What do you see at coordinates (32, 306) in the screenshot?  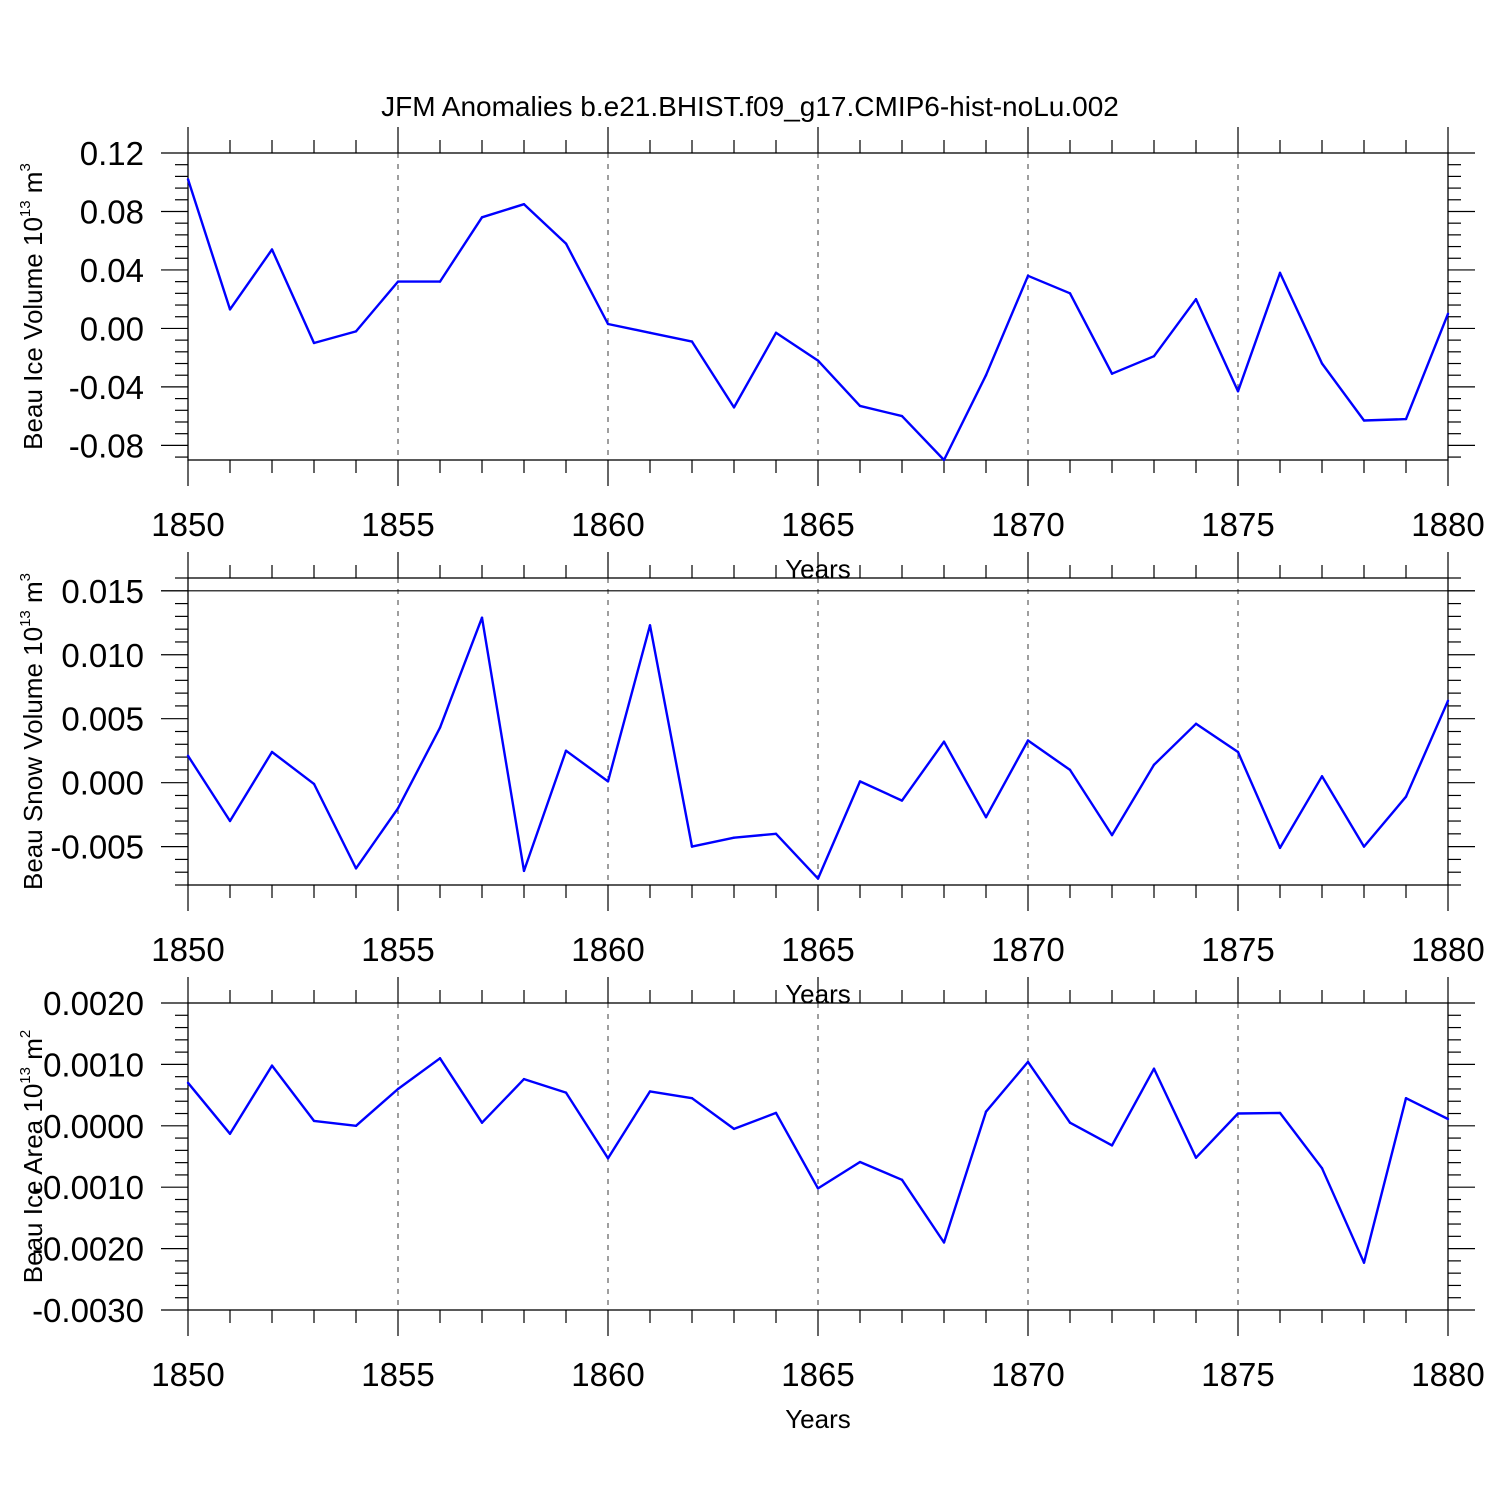 I see `y-axis-label: Beau Ice Volume 1013 m3` at bounding box center [32, 306].